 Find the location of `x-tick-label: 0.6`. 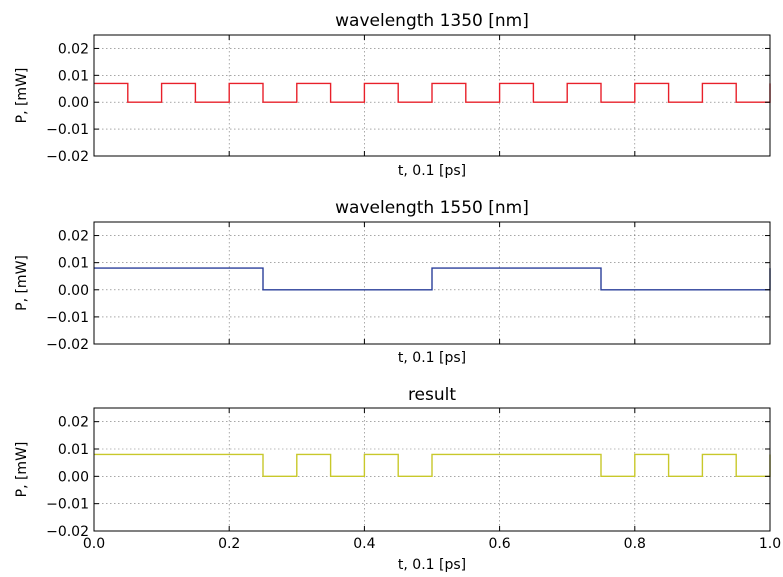

x-tick-label: 0.6 is located at coordinates (499, 544).